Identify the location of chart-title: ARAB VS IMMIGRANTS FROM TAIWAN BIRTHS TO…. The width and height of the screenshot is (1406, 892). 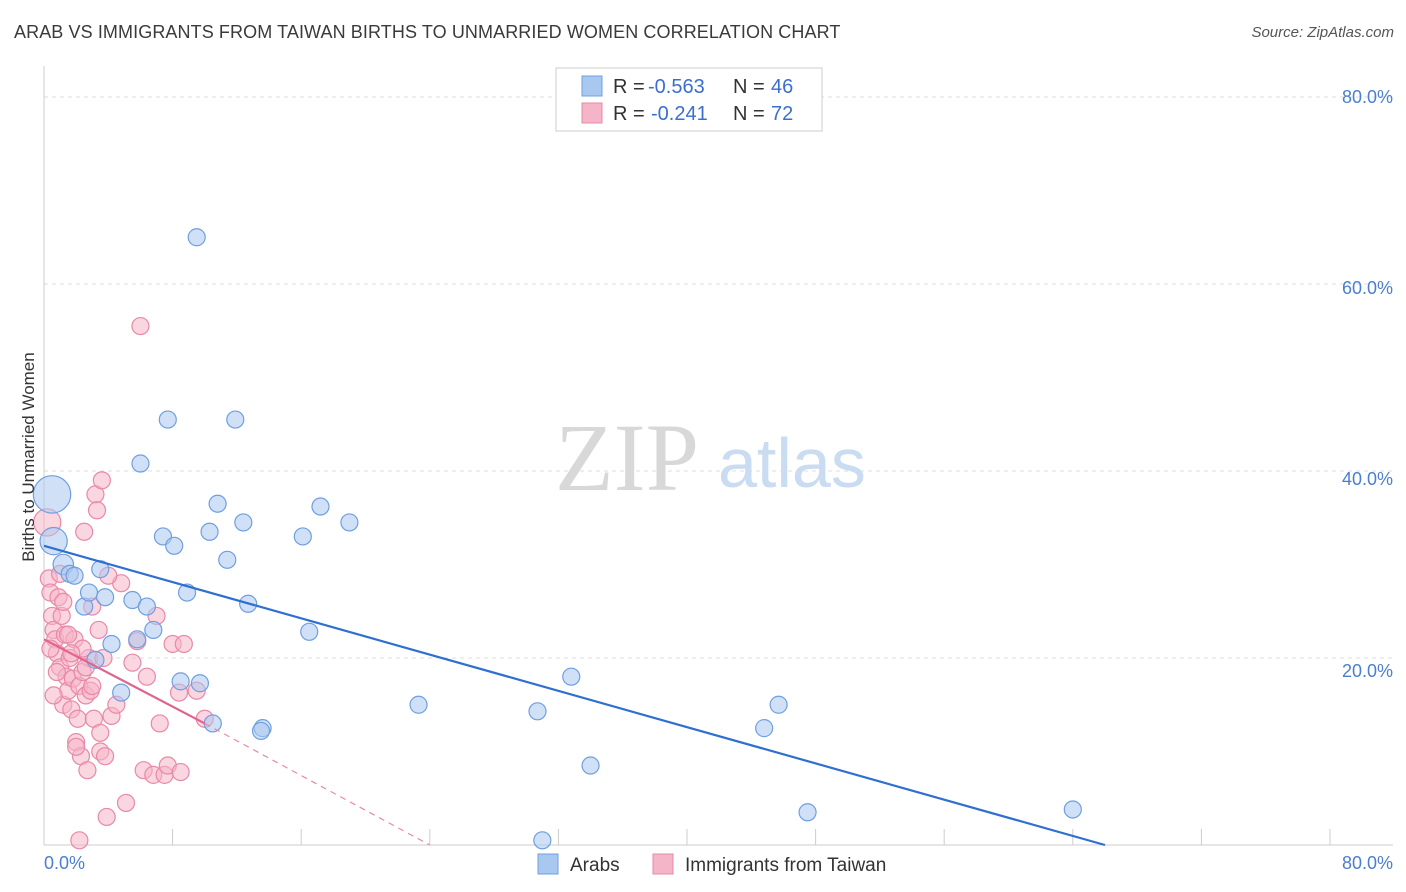
(427, 32).